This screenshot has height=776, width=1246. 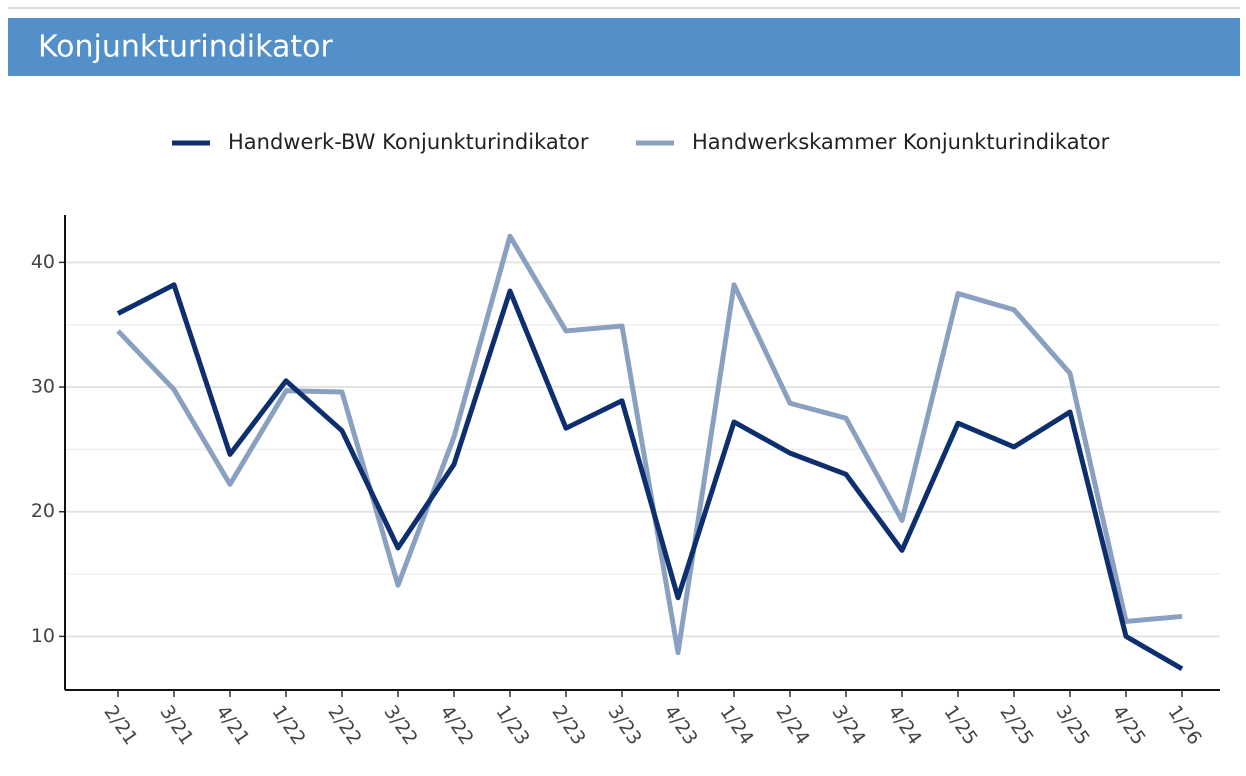 I want to click on x-tick-label: 1/22, so click(x=288, y=725).